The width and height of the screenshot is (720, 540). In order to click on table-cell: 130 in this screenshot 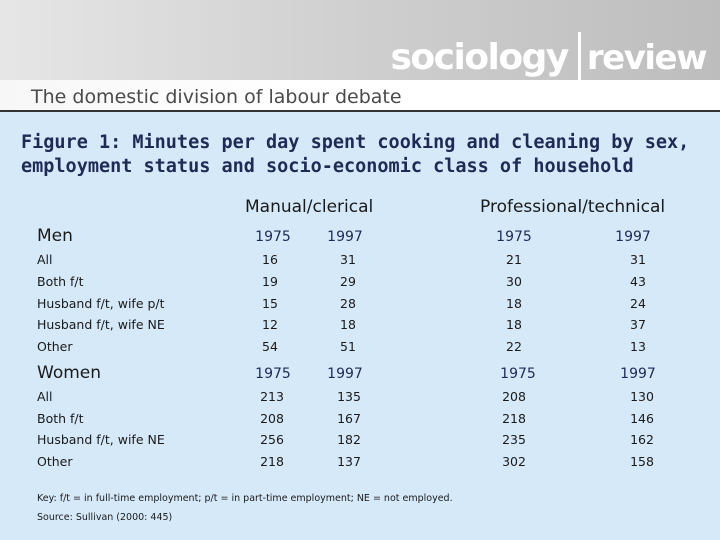, I will do `click(642, 396)`.